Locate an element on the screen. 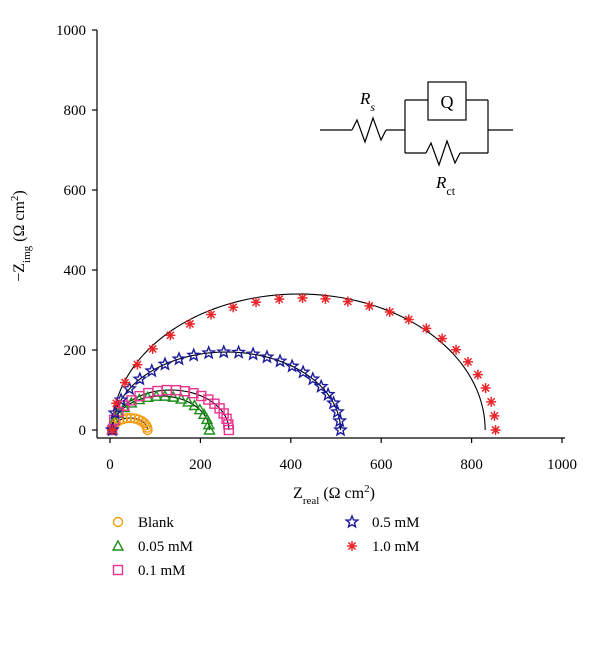  y-axis-label-sub: img is located at coordinates (27, 254).